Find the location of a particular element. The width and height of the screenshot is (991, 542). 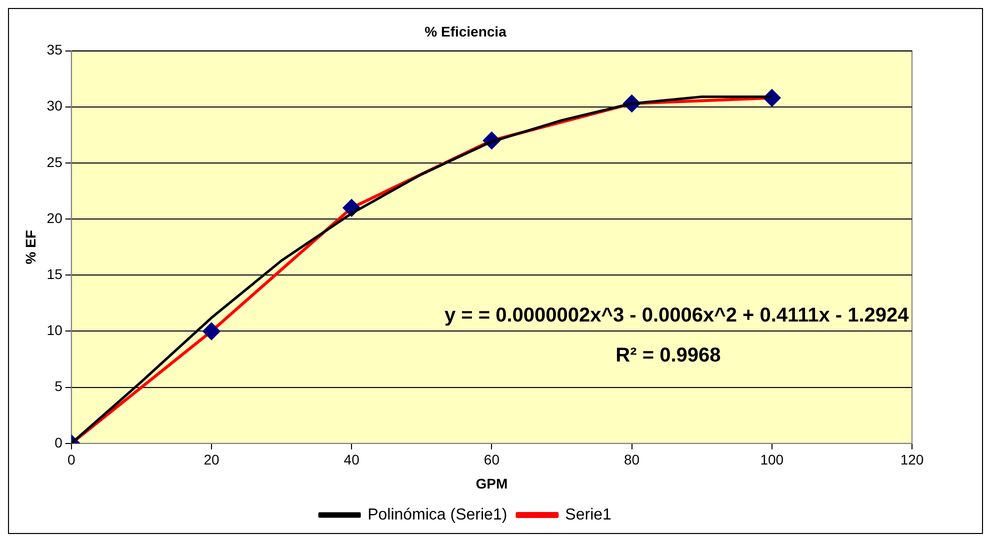

y-axis-title: % EF is located at coordinates (30, 247).